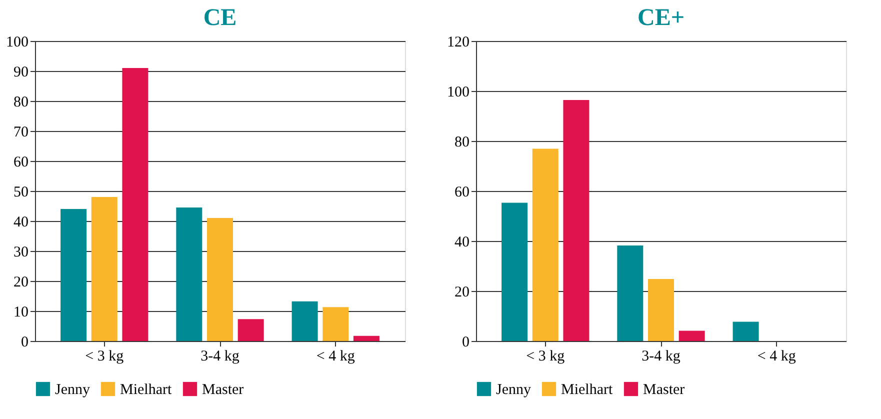 This screenshot has height=419, width=881. What do you see at coordinates (220, 18) in the screenshot?
I see `chart-title: CE` at bounding box center [220, 18].